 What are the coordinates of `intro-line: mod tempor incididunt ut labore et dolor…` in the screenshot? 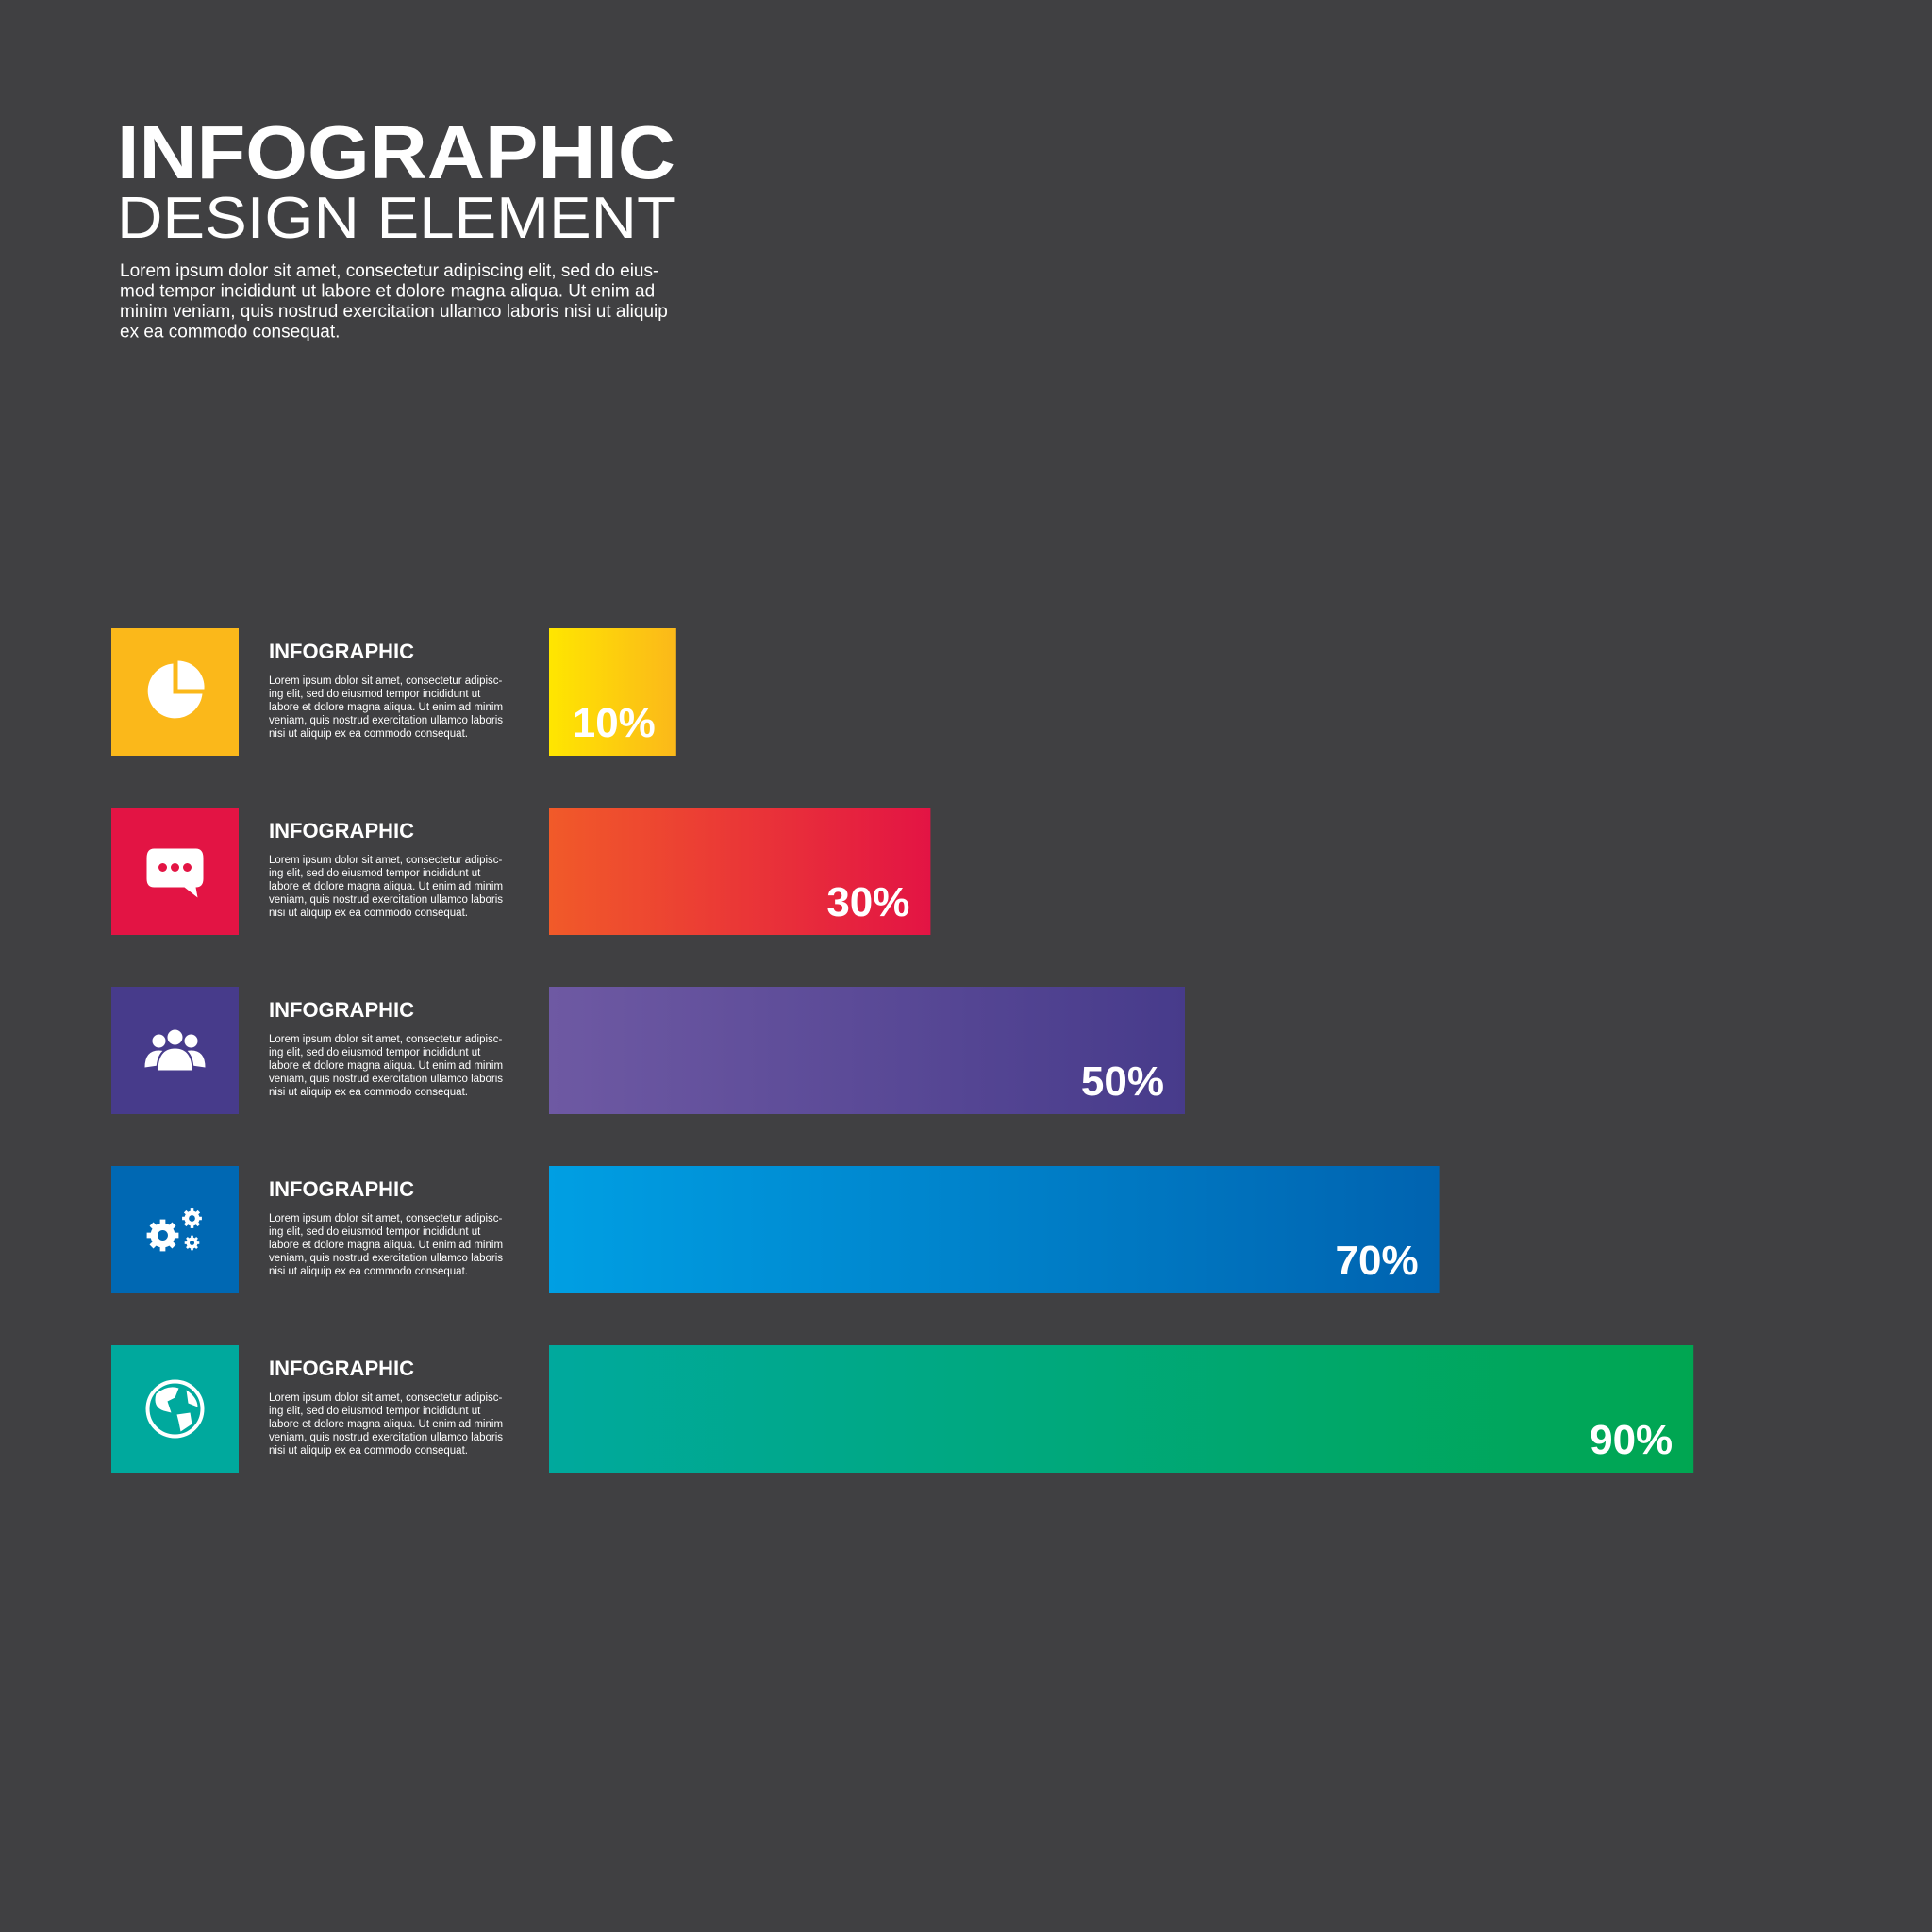 It's located at (388, 292).